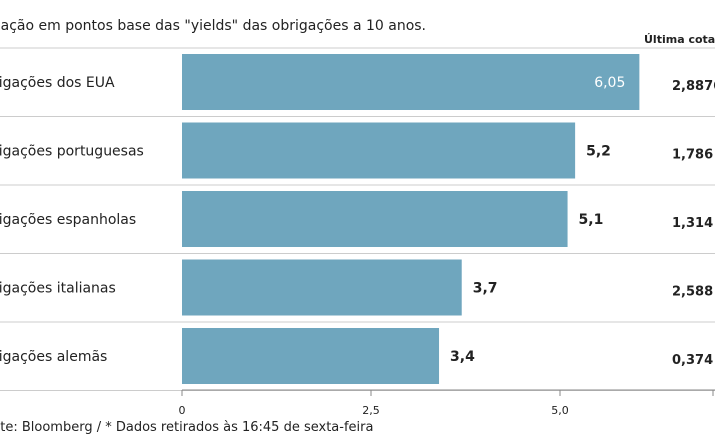 The height and width of the screenshot is (445, 715). I want to click on x-tick-label: 5,0, so click(560, 410).